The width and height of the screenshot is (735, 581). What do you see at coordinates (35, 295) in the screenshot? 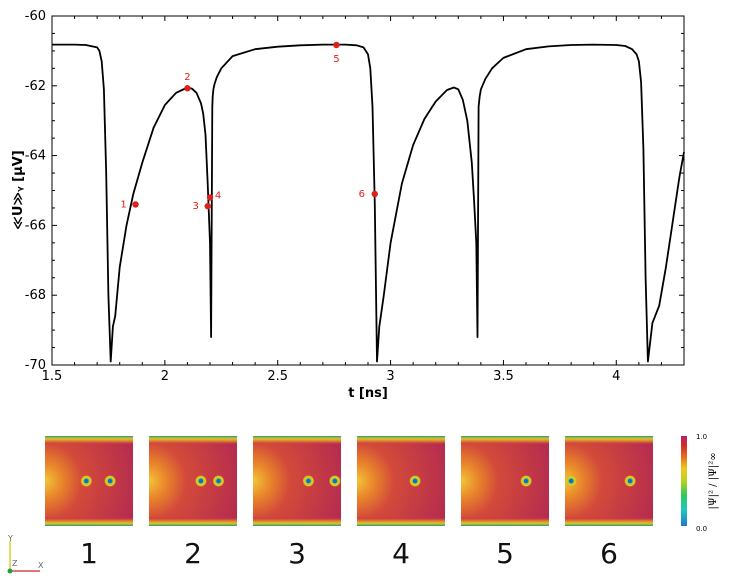
I see `y-tick-label: -68` at bounding box center [35, 295].